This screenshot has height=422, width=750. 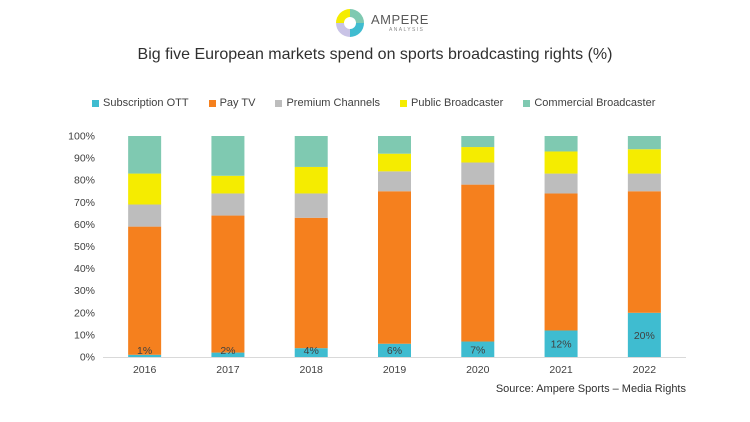 I want to click on bar-segment-public-broadcaster-2022, so click(x=644, y=161).